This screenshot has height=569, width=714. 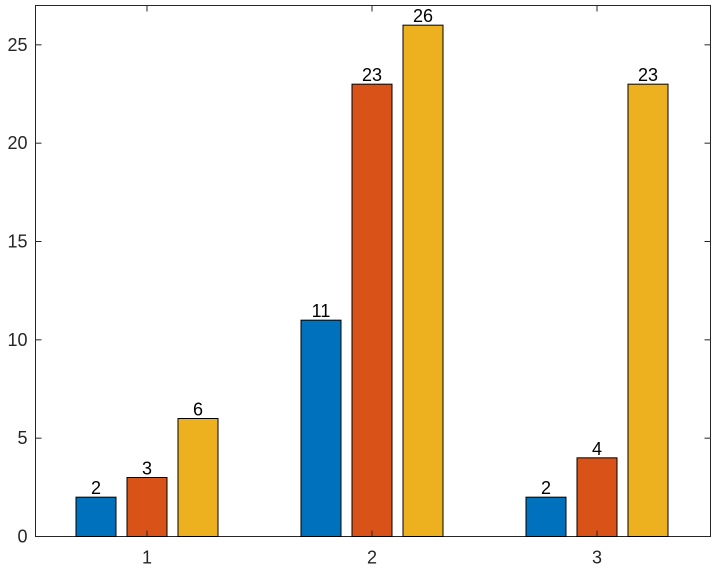 I want to click on x-tick-label: 1, so click(x=147, y=558).